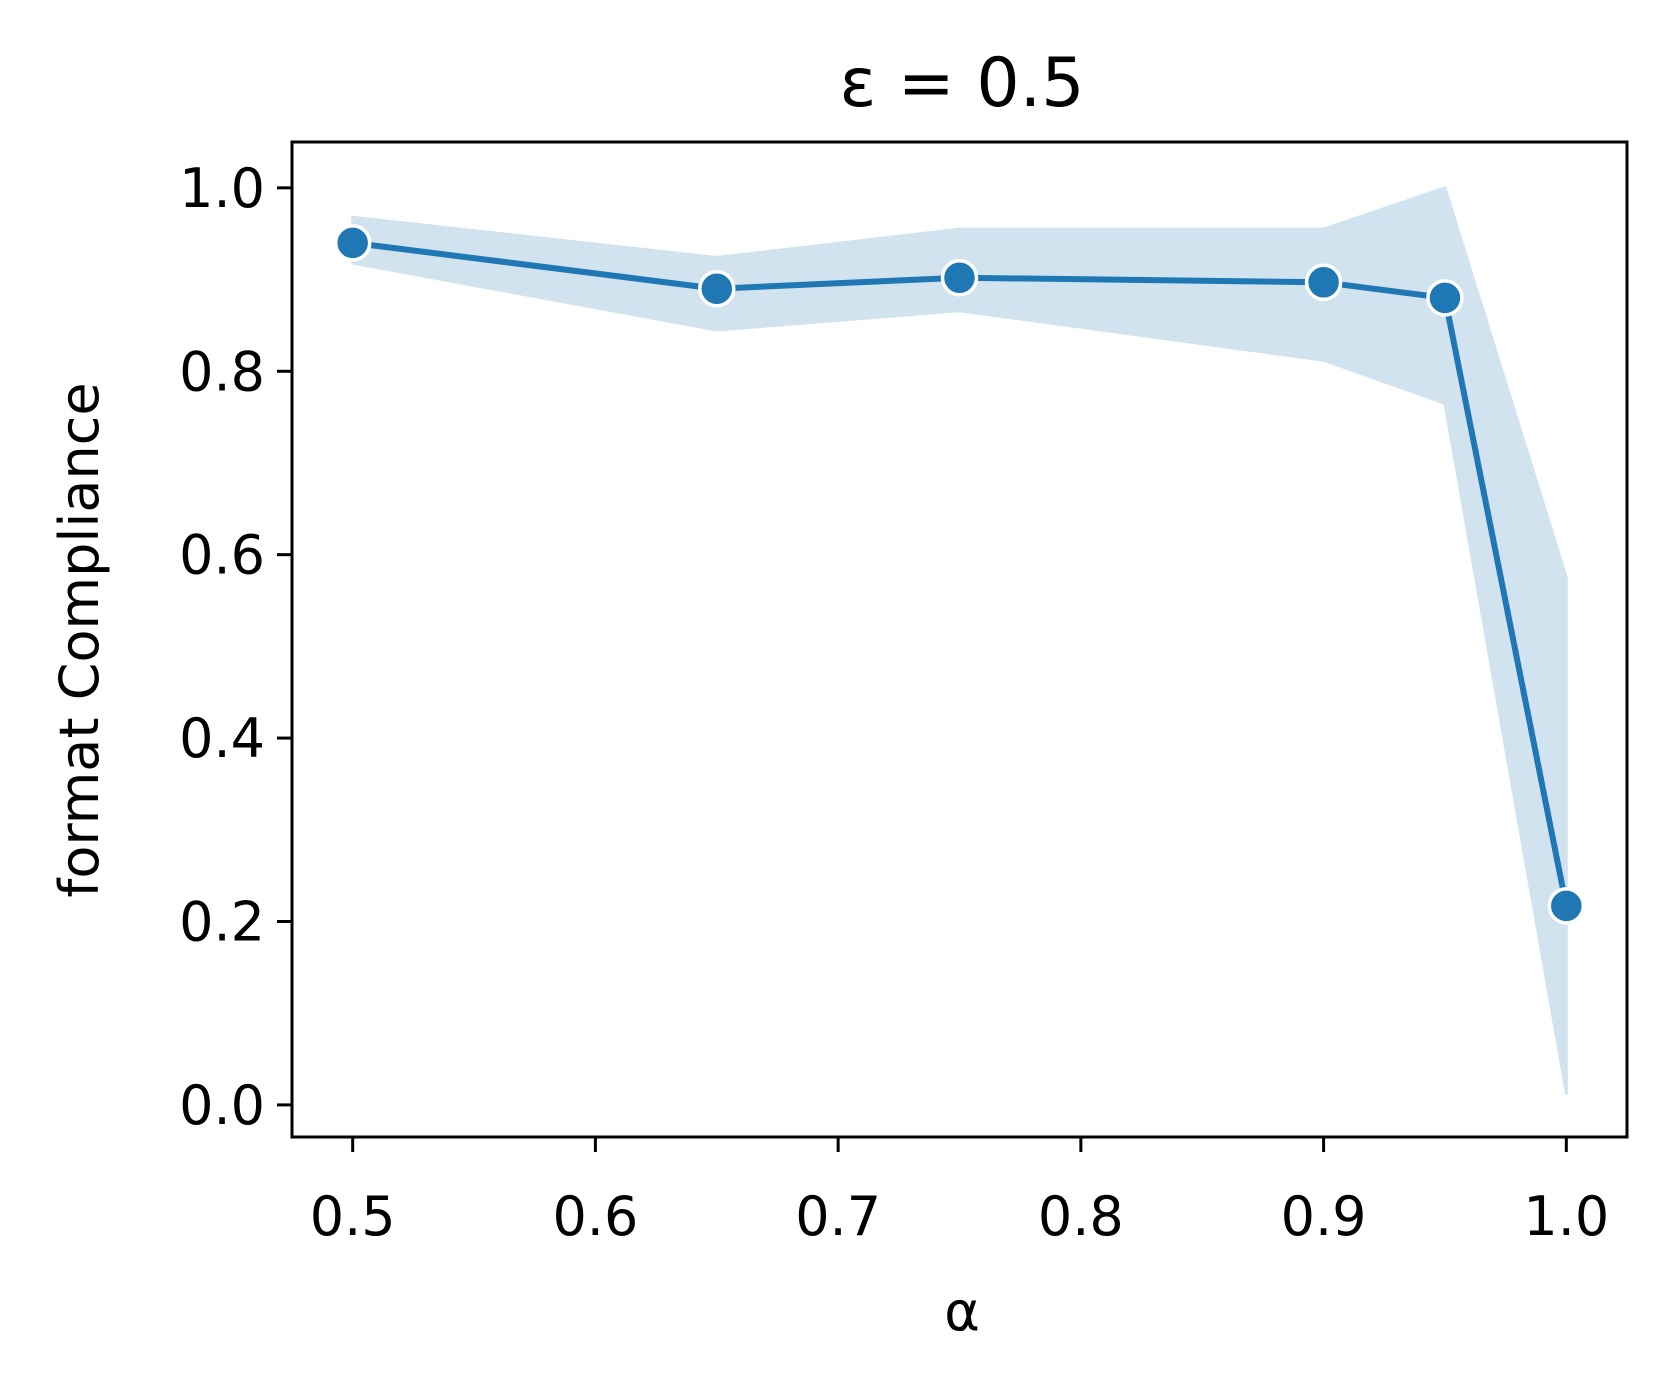  I want to click on y-tick-label: 0.4, so click(222, 738).